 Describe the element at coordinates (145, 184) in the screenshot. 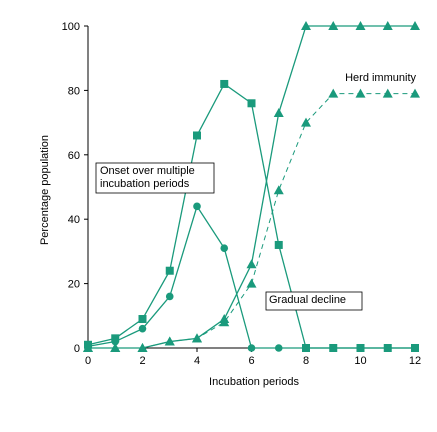

I see `annotation-text: incubation periods` at that location.